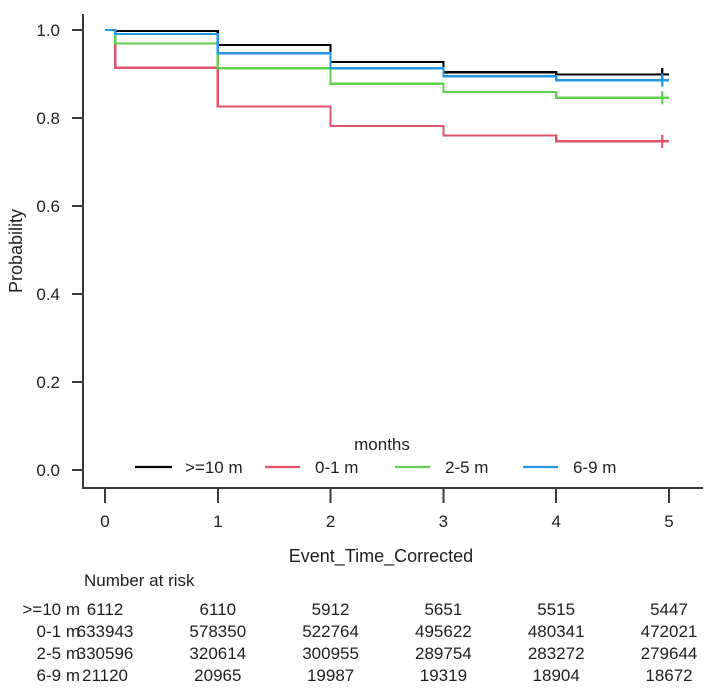 The height and width of the screenshot is (696, 708). What do you see at coordinates (104, 521) in the screenshot?
I see `x-tick-label: 0` at bounding box center [104, 521].